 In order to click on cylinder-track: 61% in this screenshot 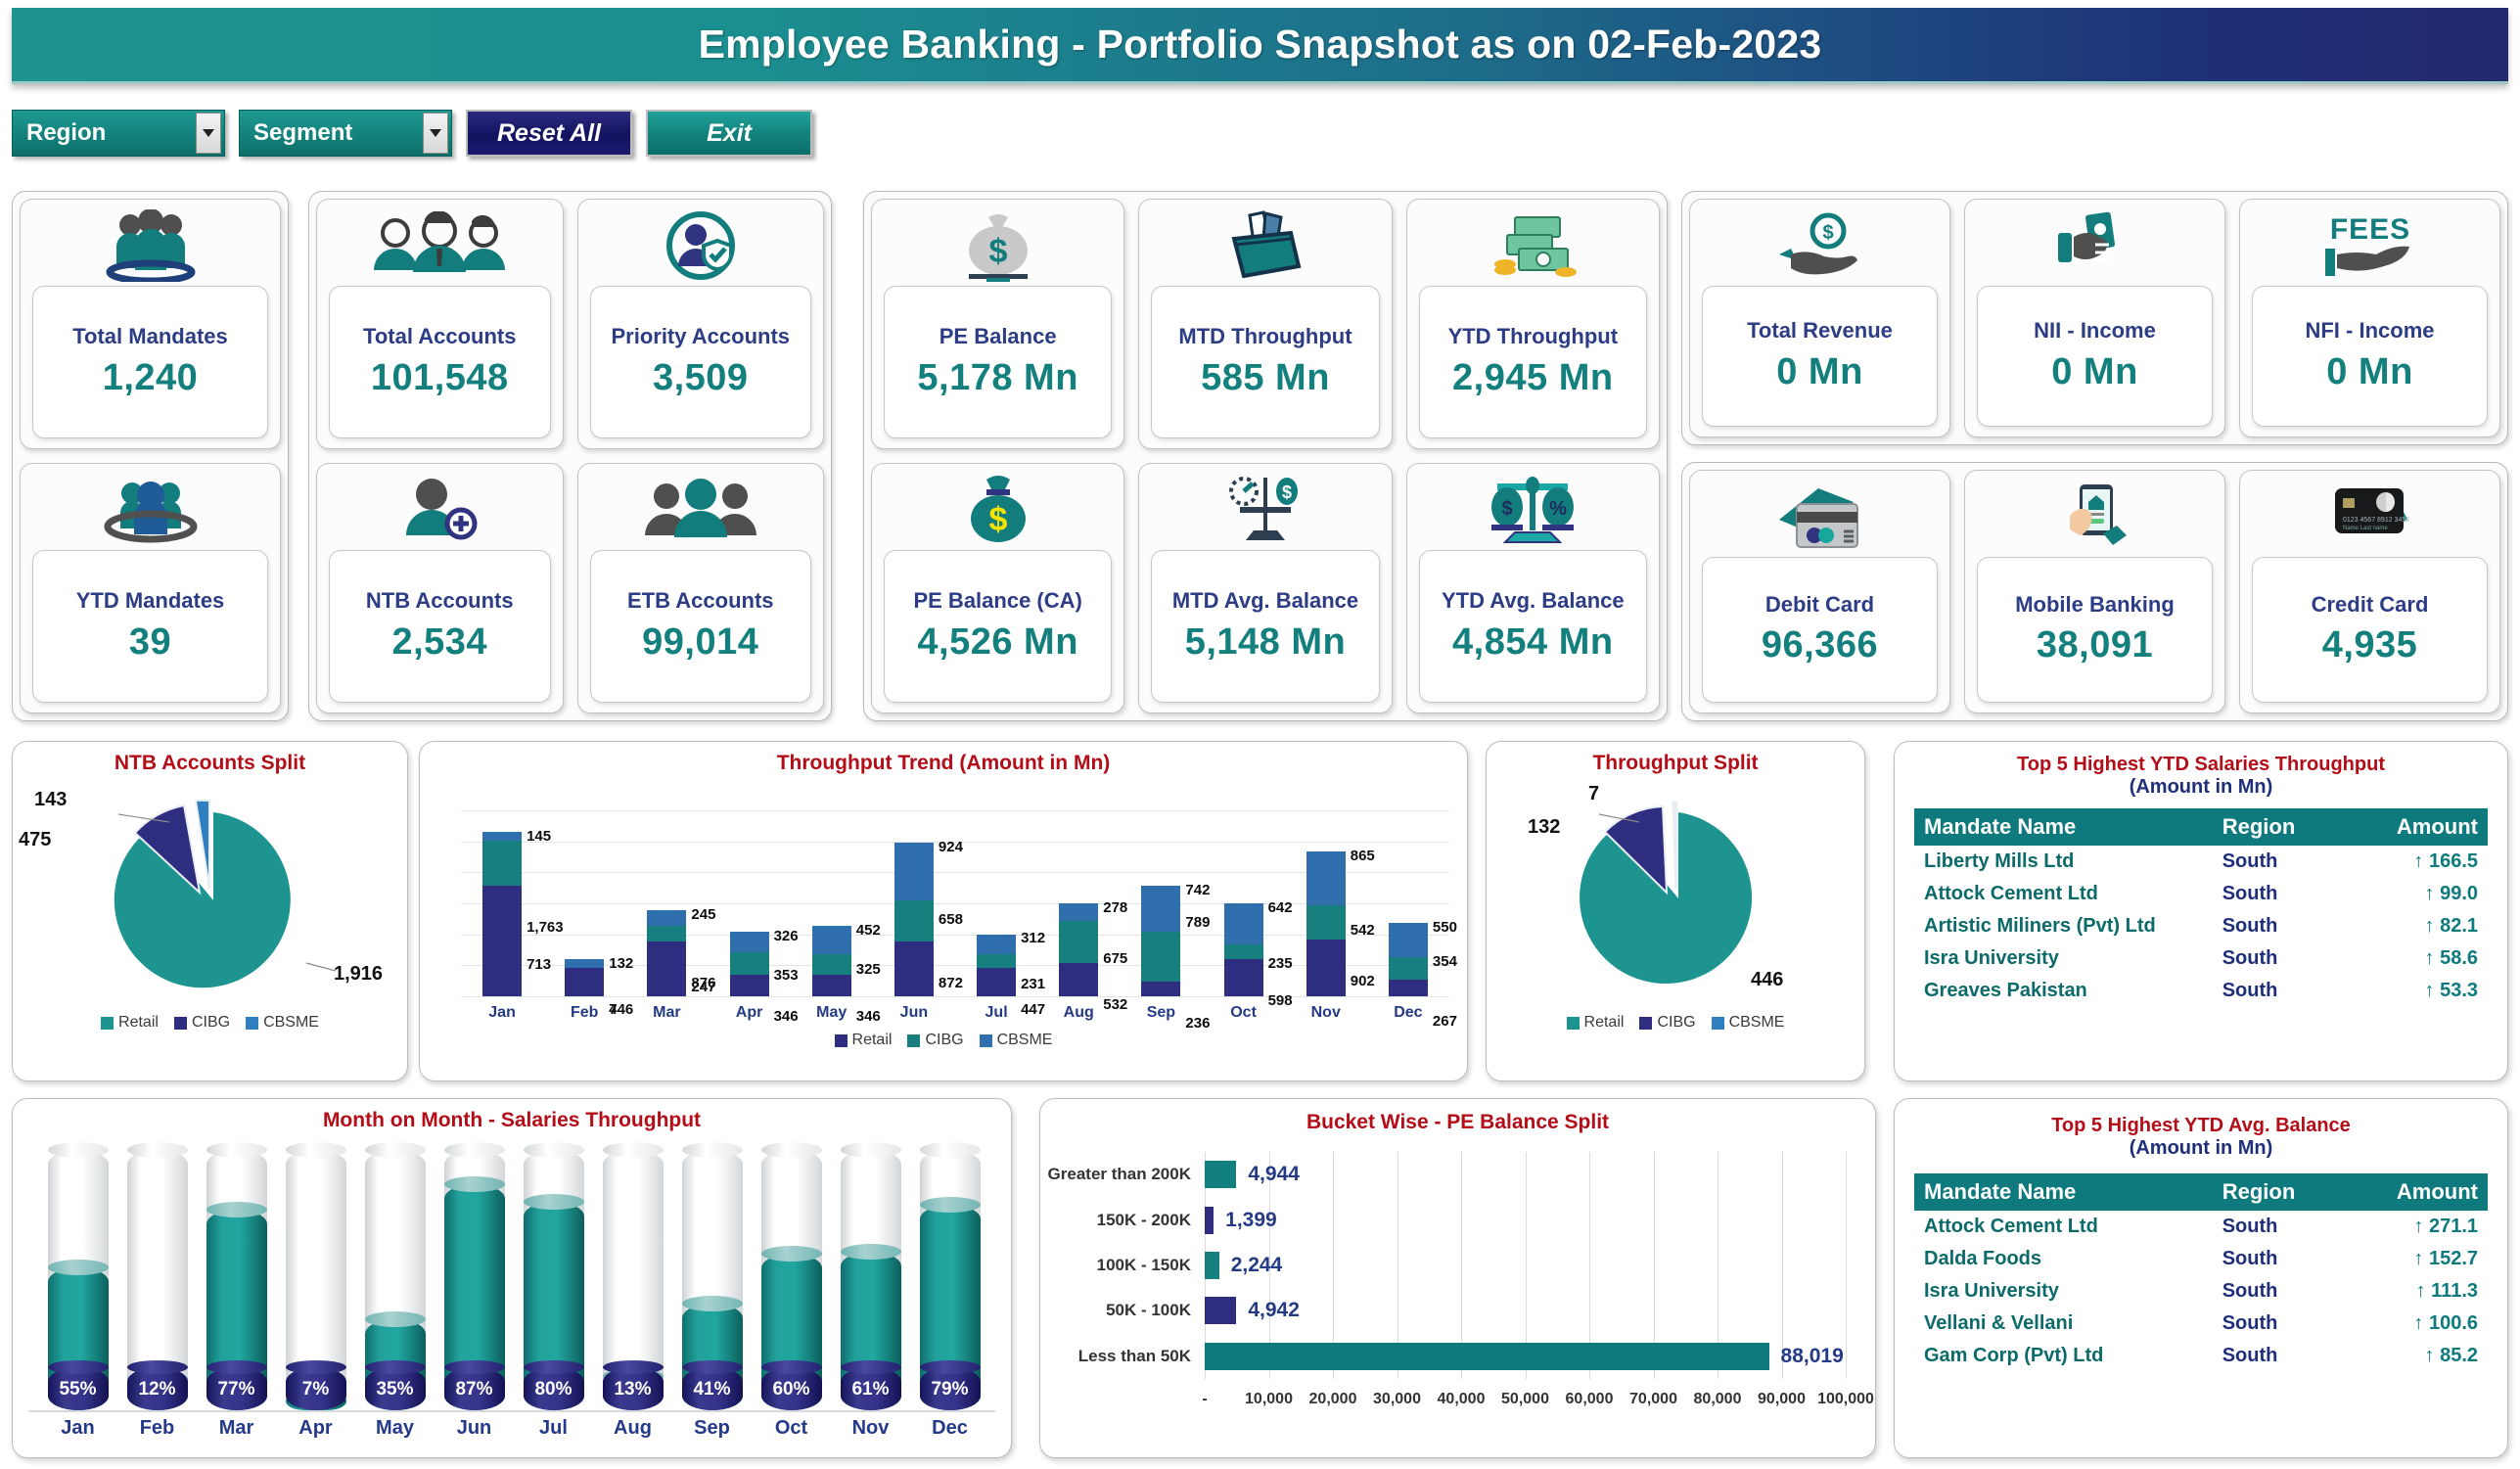, I will do `click(870, 1276)`.